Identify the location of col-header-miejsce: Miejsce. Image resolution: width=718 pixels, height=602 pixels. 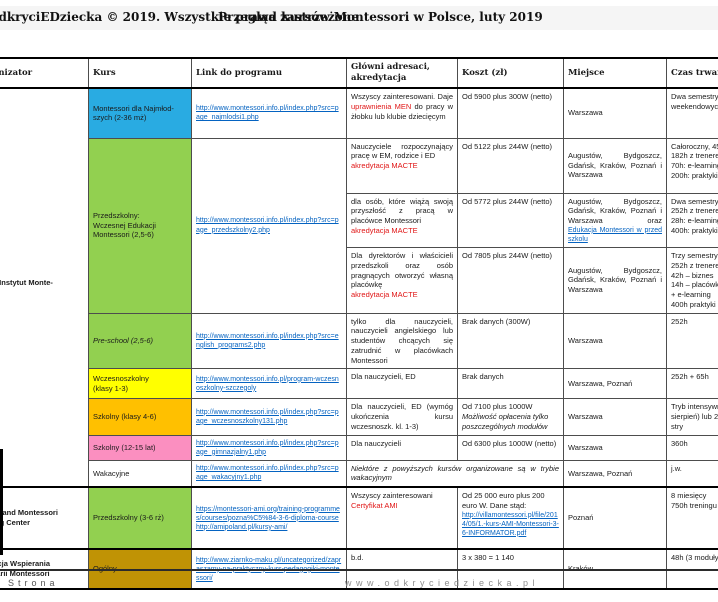
(615, 73).